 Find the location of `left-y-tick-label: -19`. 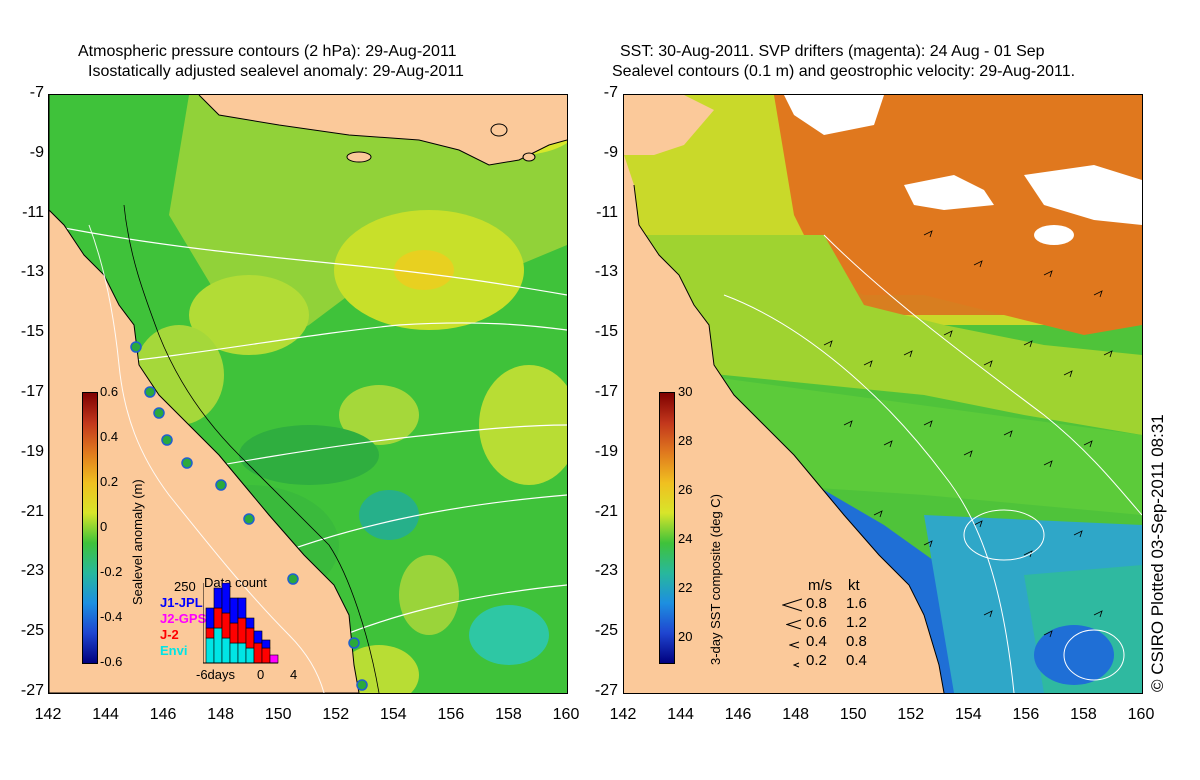

left-y-tick-label: -19 is located at coordinates (32, 451).